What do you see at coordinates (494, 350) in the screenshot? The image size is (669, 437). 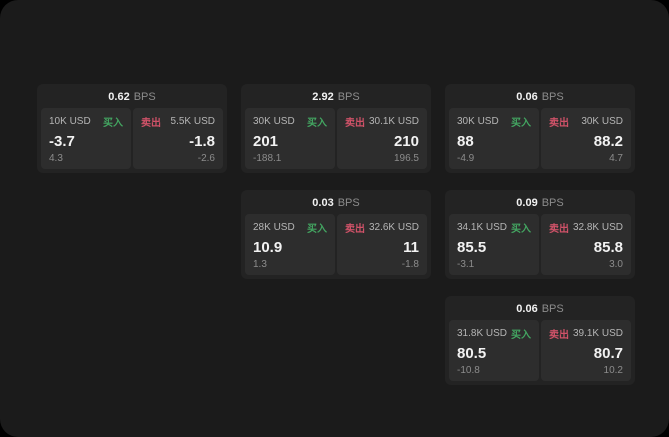 I see `buy-panel: 31.8K USD 买入 80.5 -10.8` at bounding box center [494, 350].